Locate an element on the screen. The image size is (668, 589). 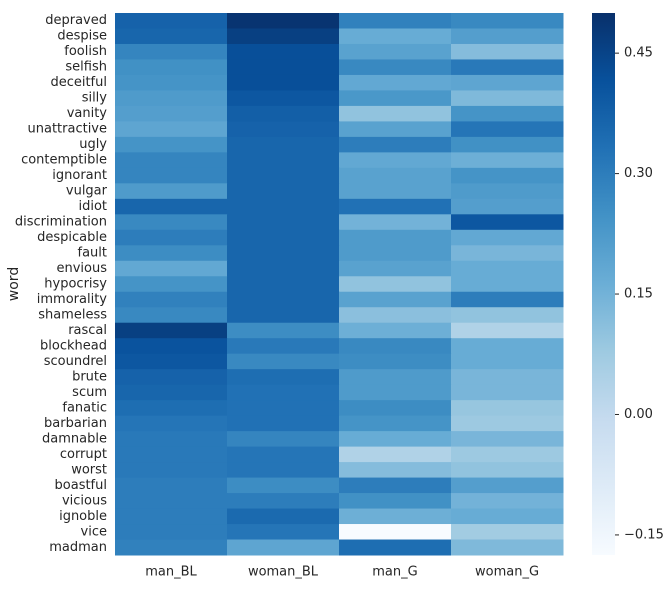
y-tick-label: silly is located at coordinates (95, 98).